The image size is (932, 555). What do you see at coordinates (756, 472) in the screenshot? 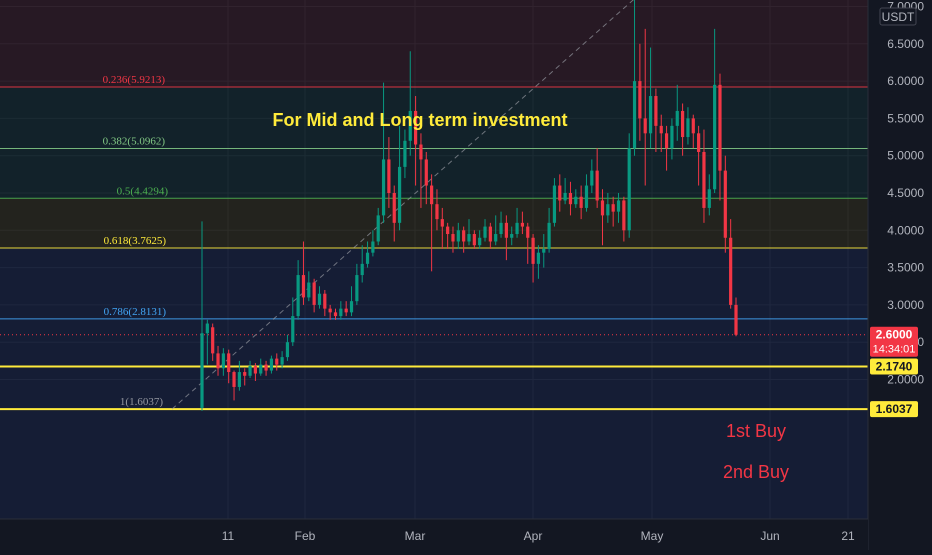
I see `buy-label: 2nd Buy` at bounding box center [756, 472].